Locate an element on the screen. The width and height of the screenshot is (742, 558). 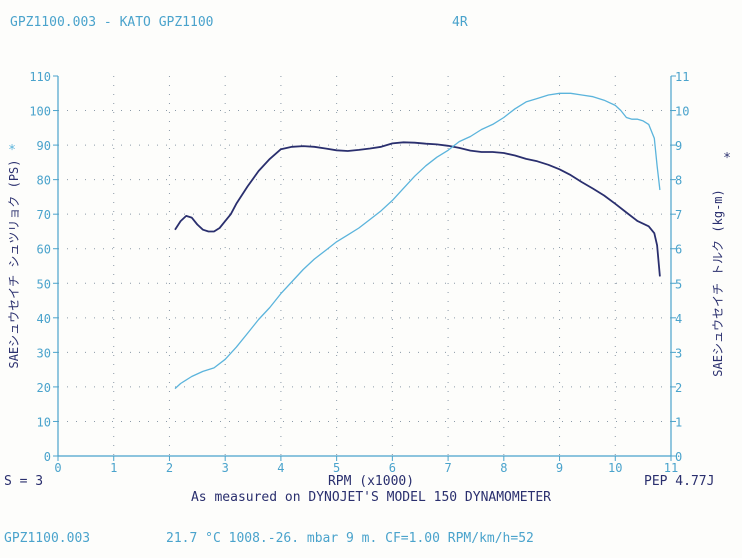
y-right-tick-label: 8 is located at coordinates (678, 181).